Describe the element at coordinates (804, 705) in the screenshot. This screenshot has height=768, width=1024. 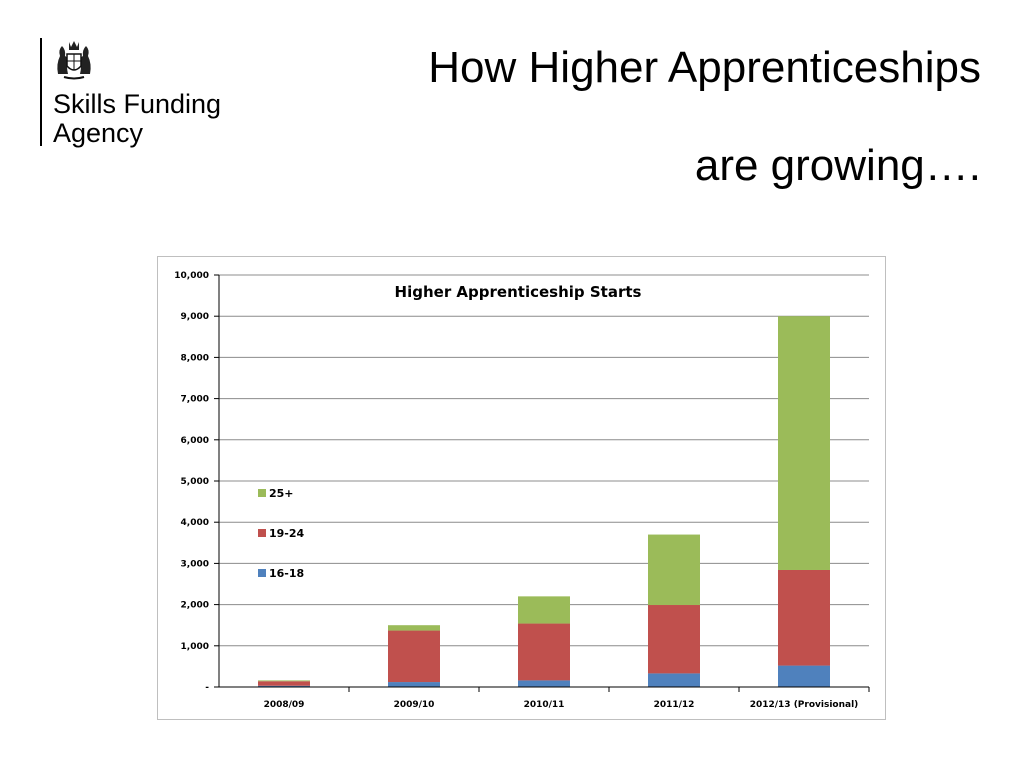
I see `x-tick-label: 2012/13 (Provisional)` at that location.